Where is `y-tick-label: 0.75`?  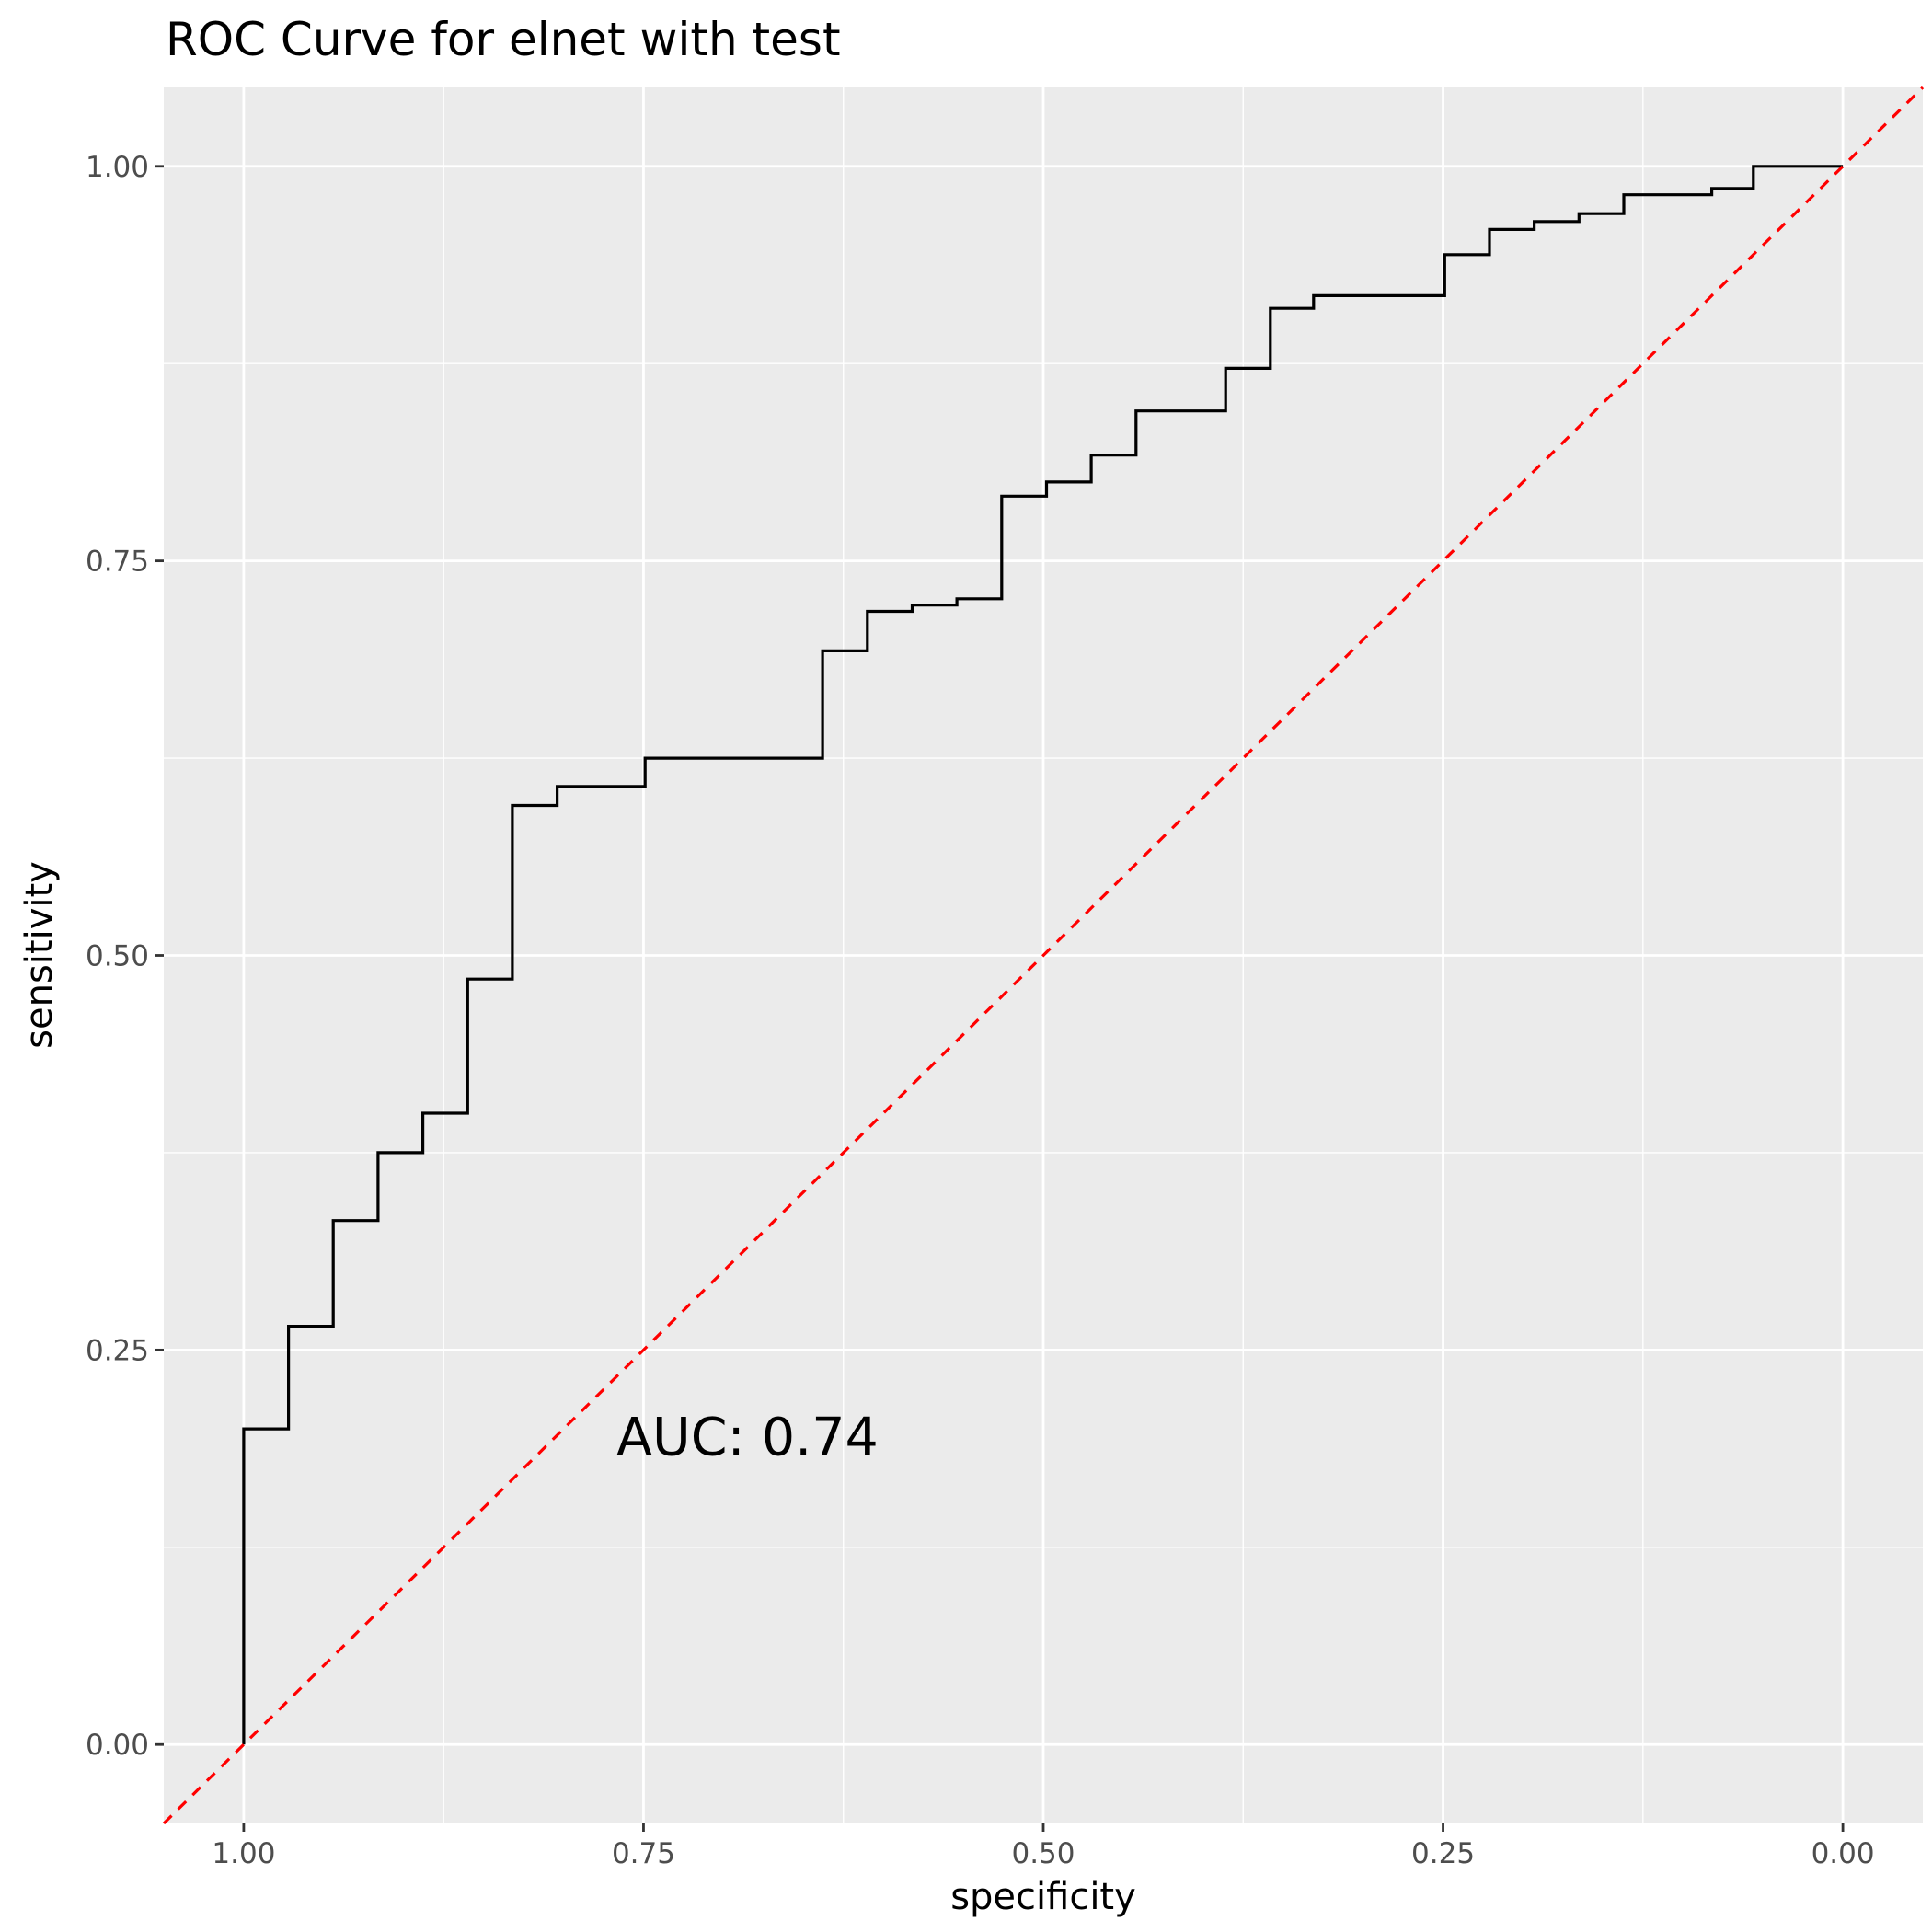
y-tick-label: 0.75 is located at coordinates (117, 562).